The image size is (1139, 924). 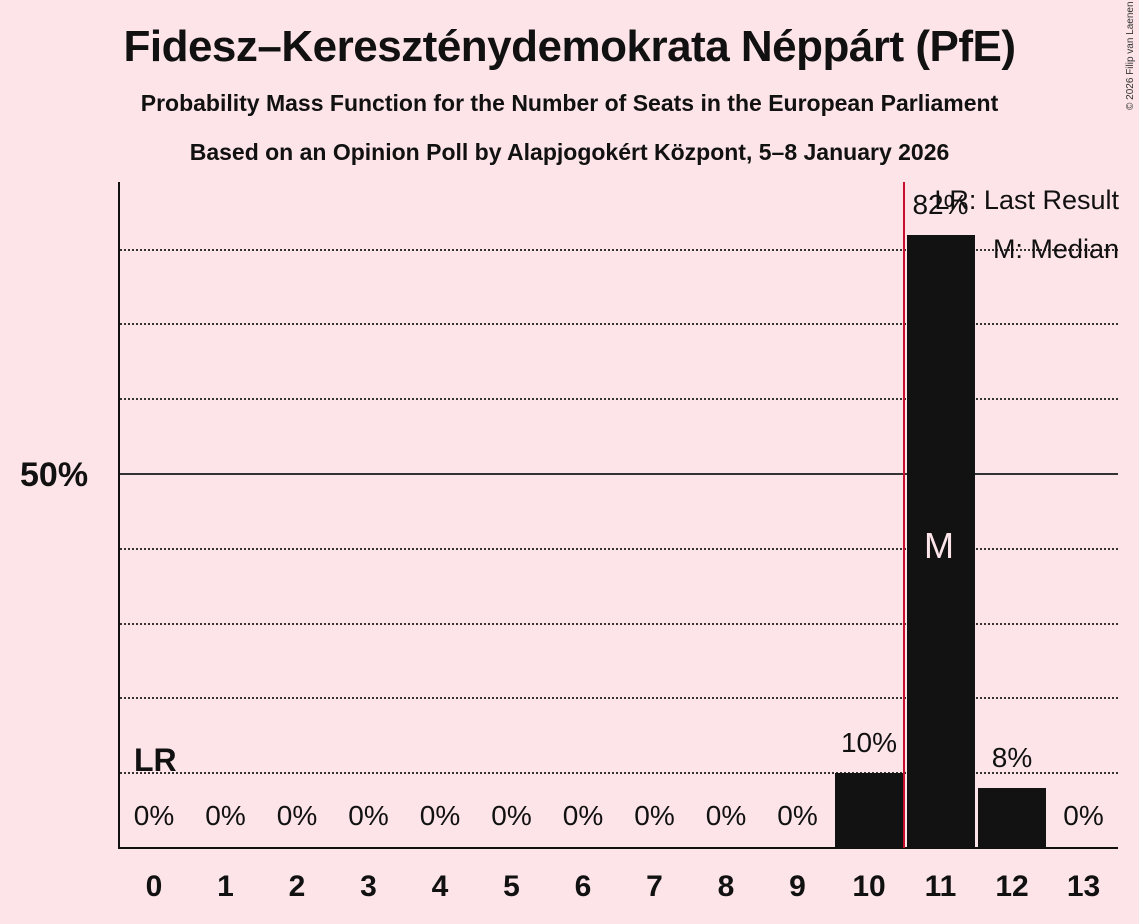 What do you see at coordinates (368, 886) in the screenshot?
I see `x-tick-3: 3` at bounding box center [368, 886].